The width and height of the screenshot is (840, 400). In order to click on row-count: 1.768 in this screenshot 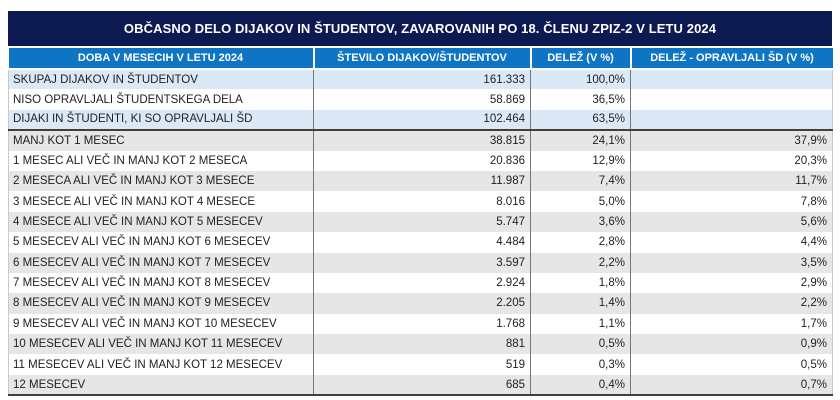, I will do `click(422, 324)`.